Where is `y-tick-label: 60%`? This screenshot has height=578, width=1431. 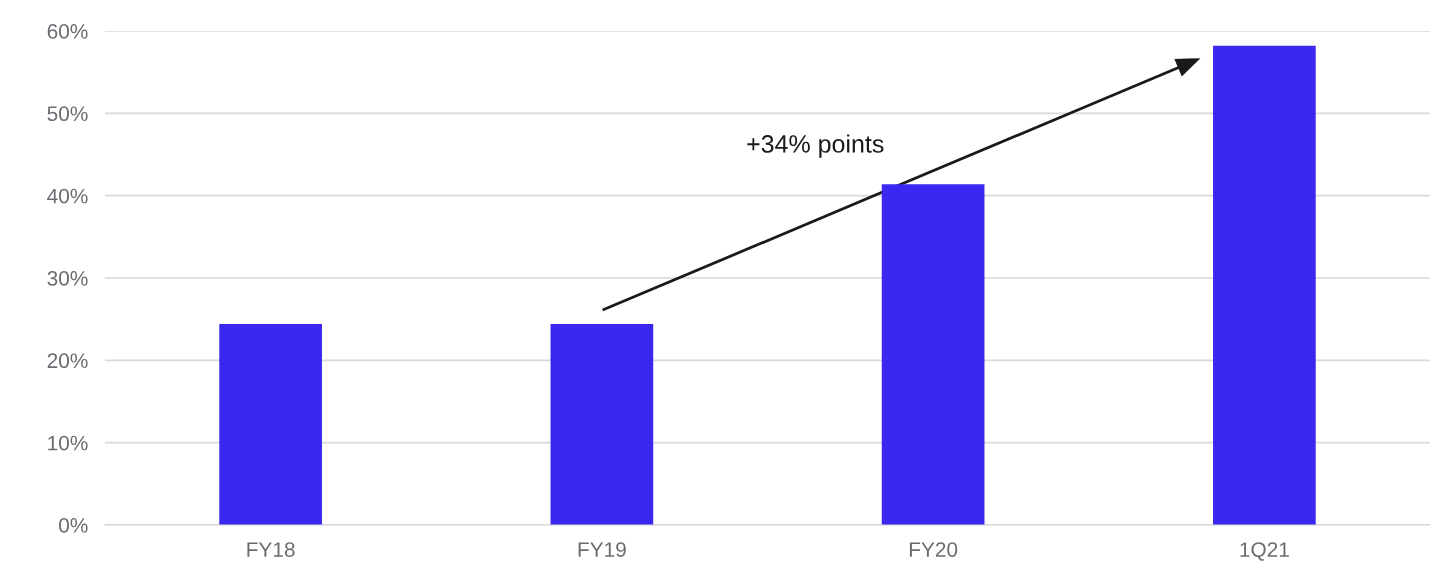
y-tick-label: 60% is located at coordinates (67, 31).